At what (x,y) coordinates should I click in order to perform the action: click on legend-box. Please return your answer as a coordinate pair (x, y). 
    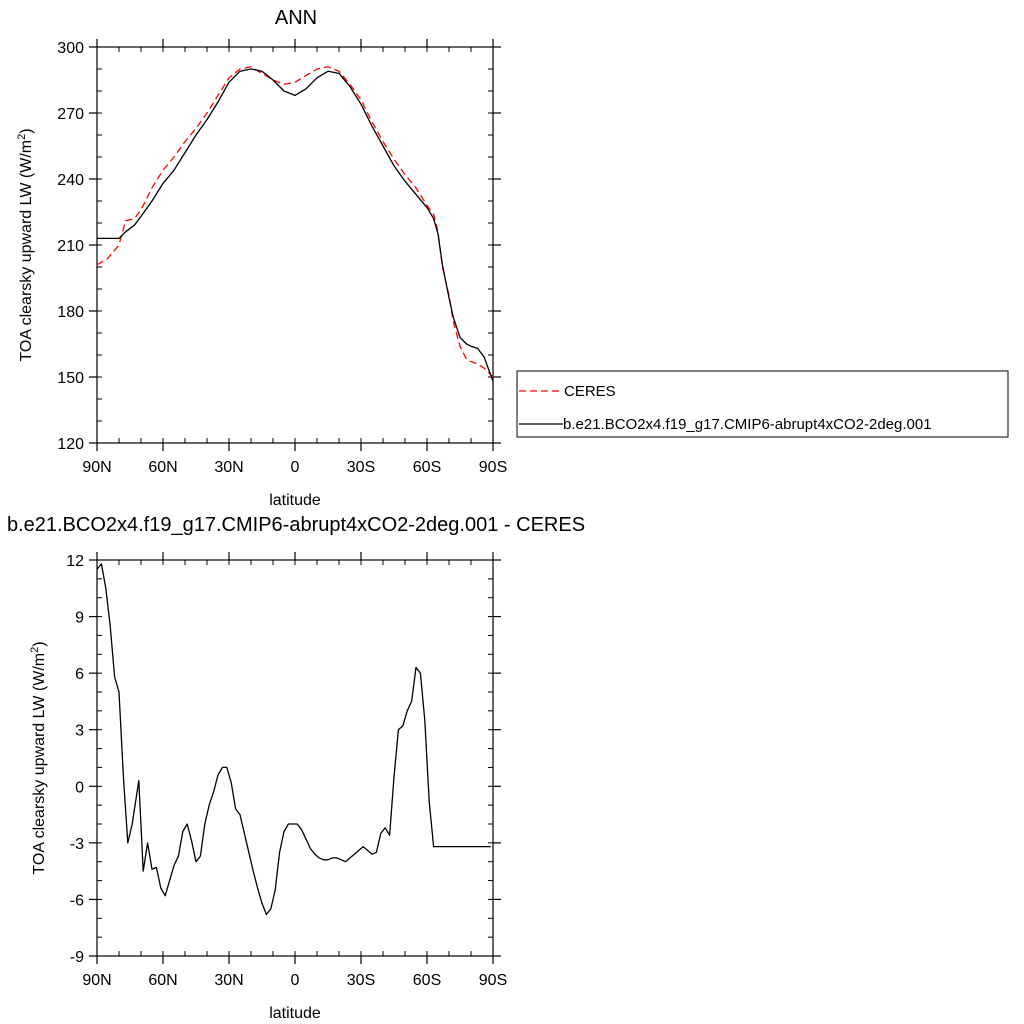
    Looking at the image, I should click on (762, 404).